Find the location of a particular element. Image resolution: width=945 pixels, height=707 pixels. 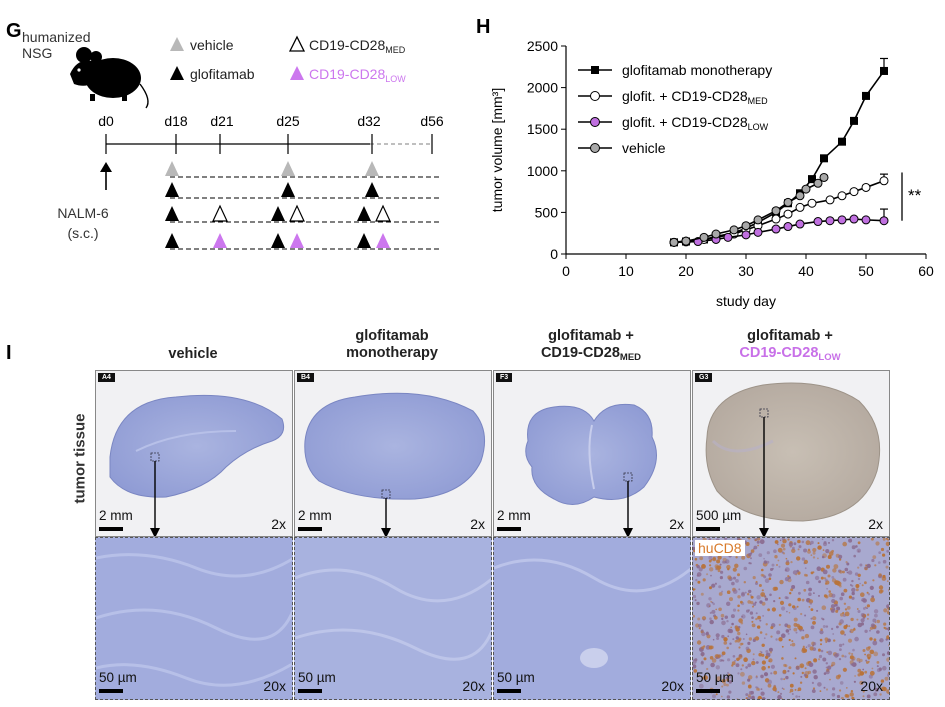

series-line is located at coordinates (779, 212).